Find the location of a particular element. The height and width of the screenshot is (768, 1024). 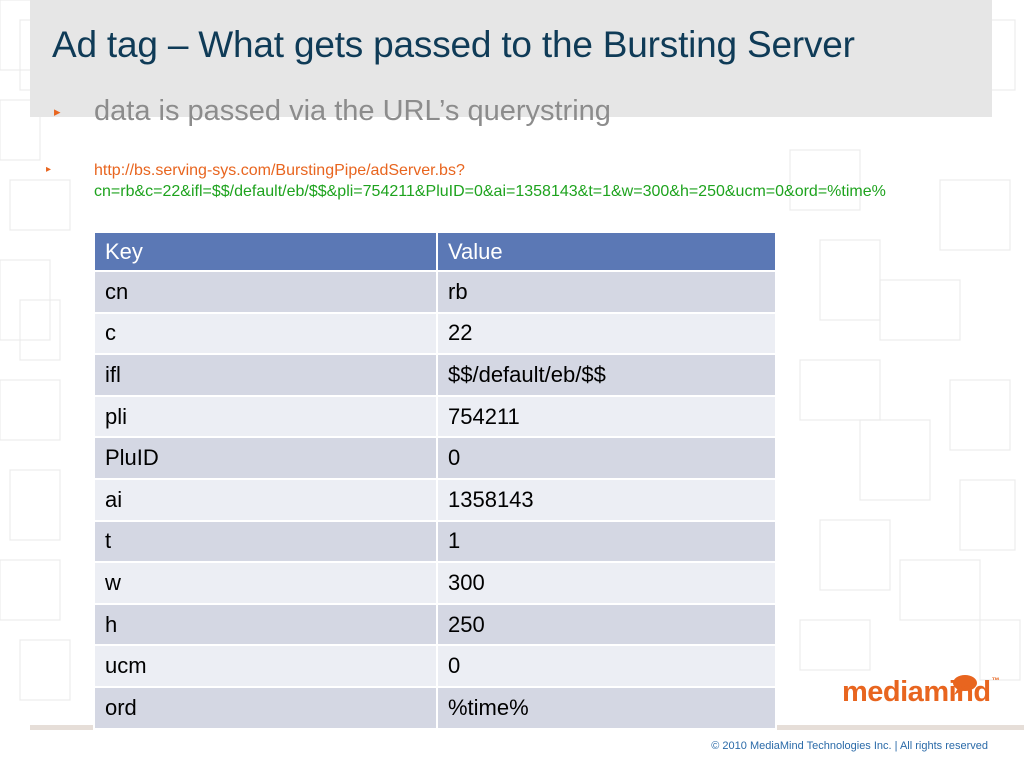

cell-value: %time% is located at coordinates (606, 707).